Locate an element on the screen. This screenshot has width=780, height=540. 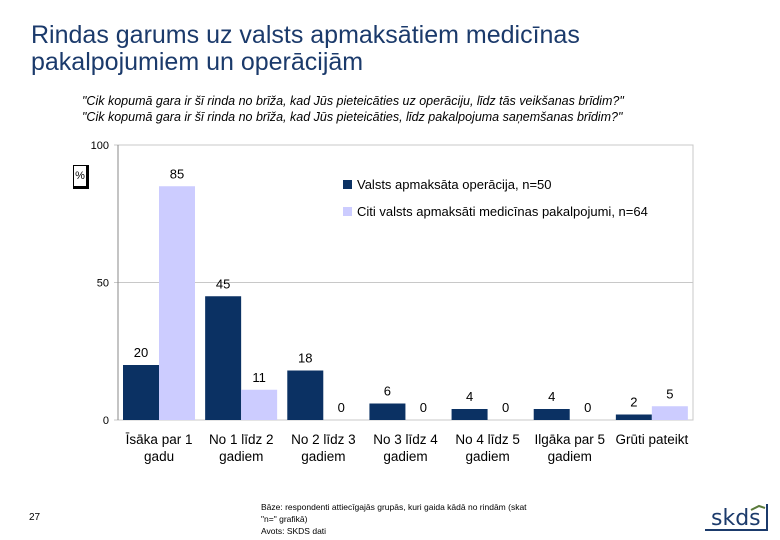
unit-label: % is located at coordinates (81, 177).